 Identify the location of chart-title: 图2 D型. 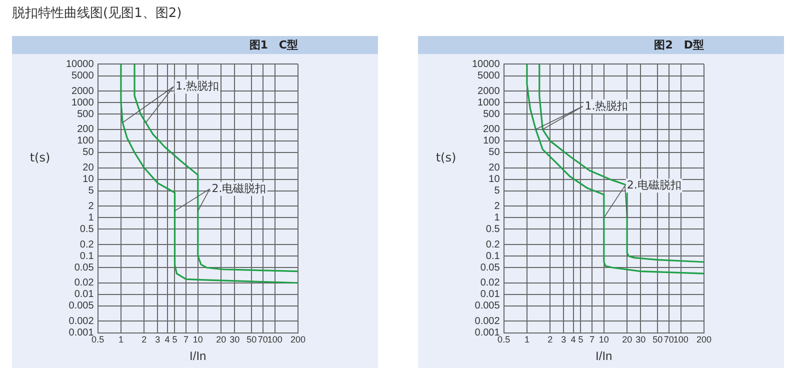
(679, 45).